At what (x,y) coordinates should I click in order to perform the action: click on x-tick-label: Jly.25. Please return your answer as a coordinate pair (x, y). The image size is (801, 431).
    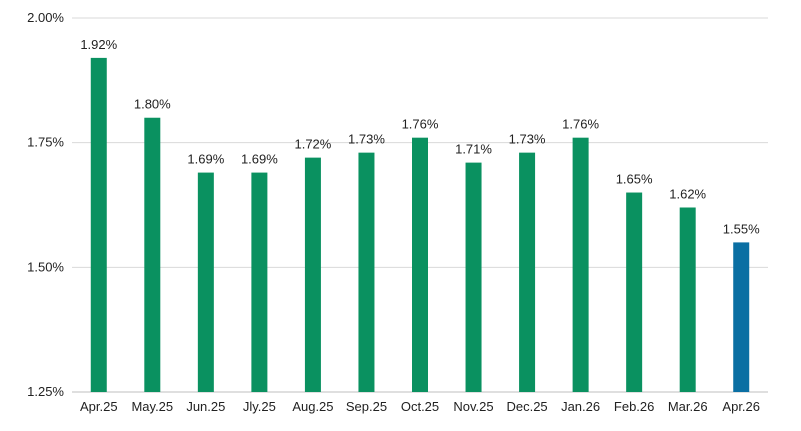
    Looking at the image, I should click on (259, 406).